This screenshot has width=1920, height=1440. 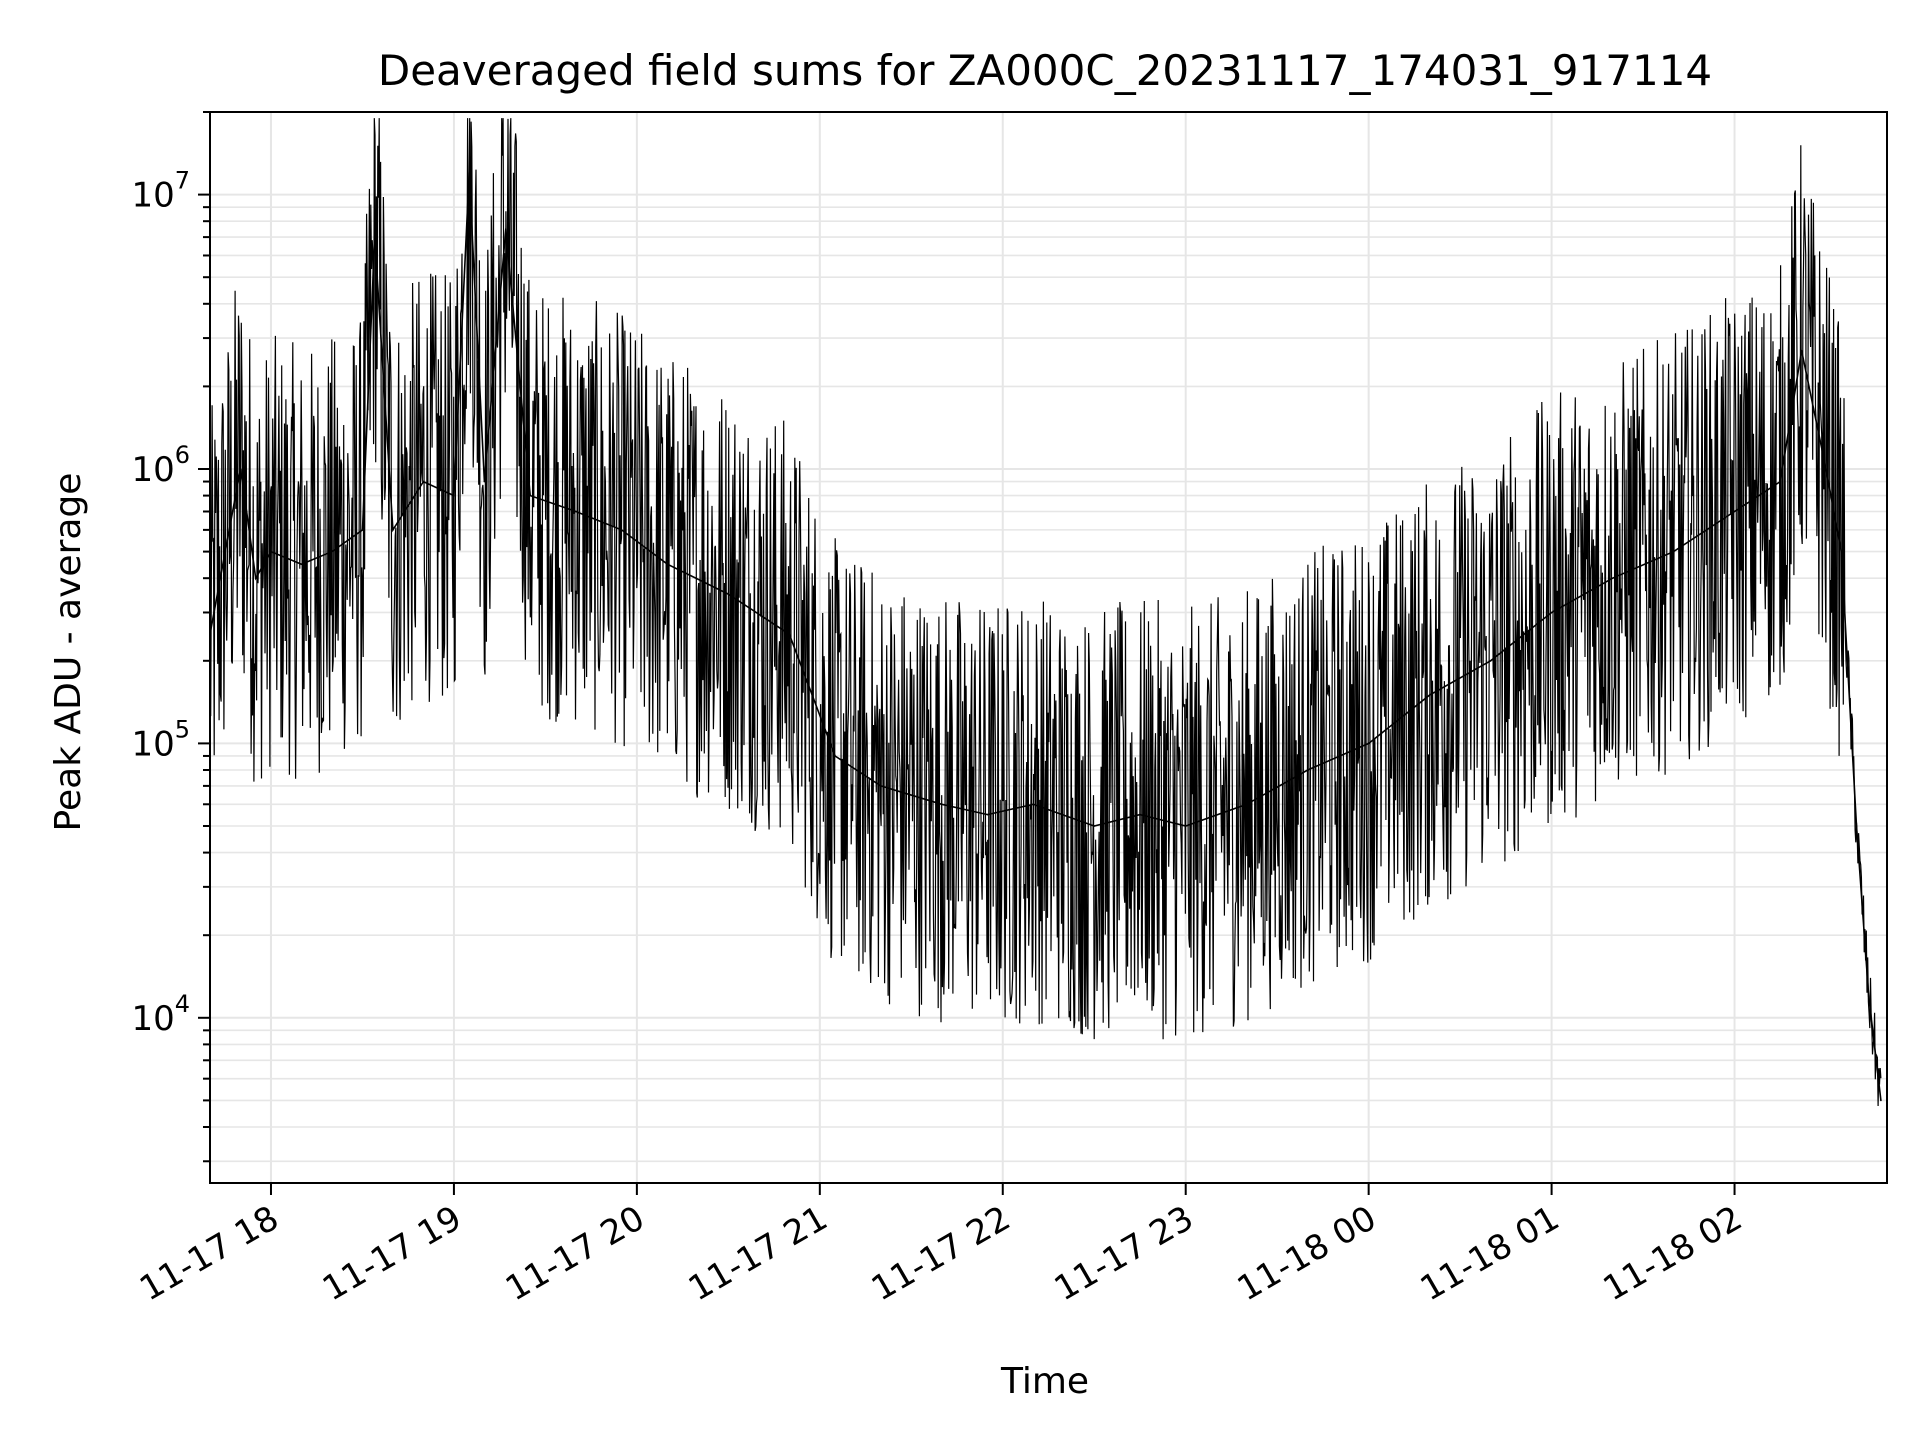 What do you see at coordinates (160, 191) in the screenshot?
I see `y-tick-label: 10⁷` at bounding box center [160, 191].